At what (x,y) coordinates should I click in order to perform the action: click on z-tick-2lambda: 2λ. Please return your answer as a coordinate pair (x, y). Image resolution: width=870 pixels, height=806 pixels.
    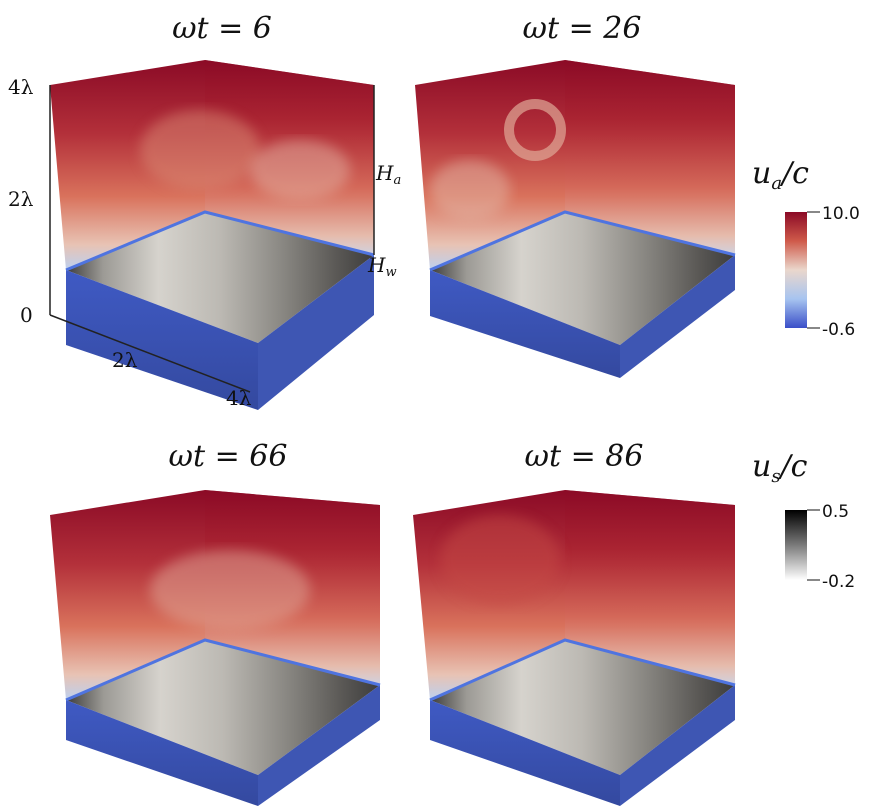
    Looking at the image, I should click on (21, 199).